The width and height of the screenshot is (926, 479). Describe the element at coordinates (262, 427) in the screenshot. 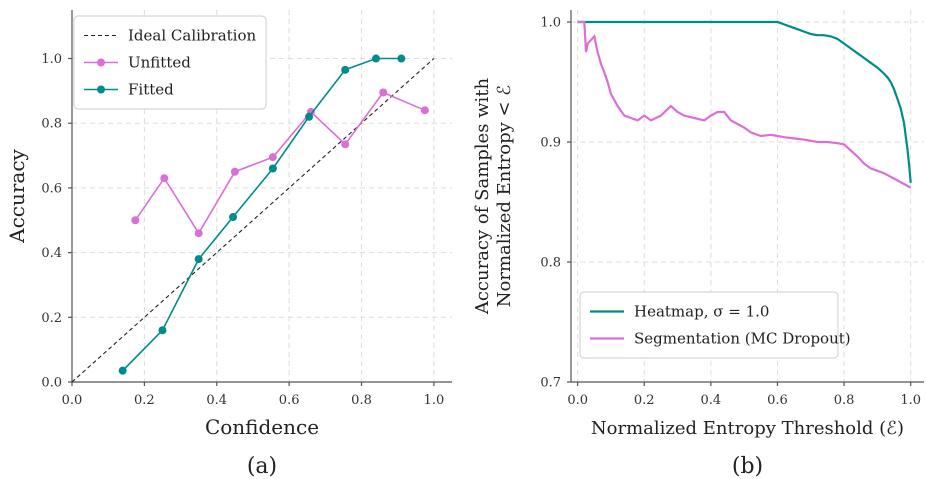

I see `x-axis-label: Confidence` at that location.